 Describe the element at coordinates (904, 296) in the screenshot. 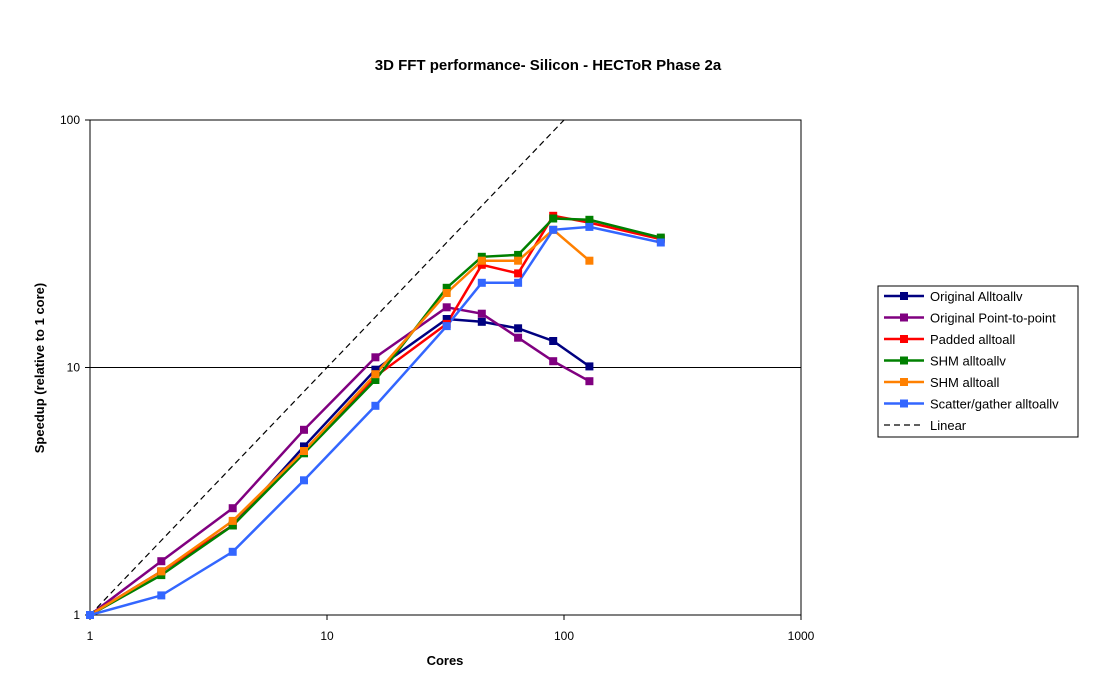

I see `legend-marker-original-alltoallv` at that location.